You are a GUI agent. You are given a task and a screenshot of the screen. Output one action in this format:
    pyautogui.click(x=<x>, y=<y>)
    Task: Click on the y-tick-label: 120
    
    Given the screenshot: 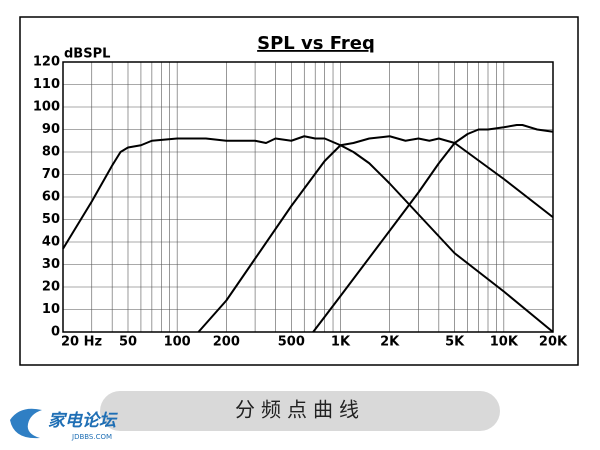 What is the action you would take?
    pyautogui.click(x=46, y=62)
    